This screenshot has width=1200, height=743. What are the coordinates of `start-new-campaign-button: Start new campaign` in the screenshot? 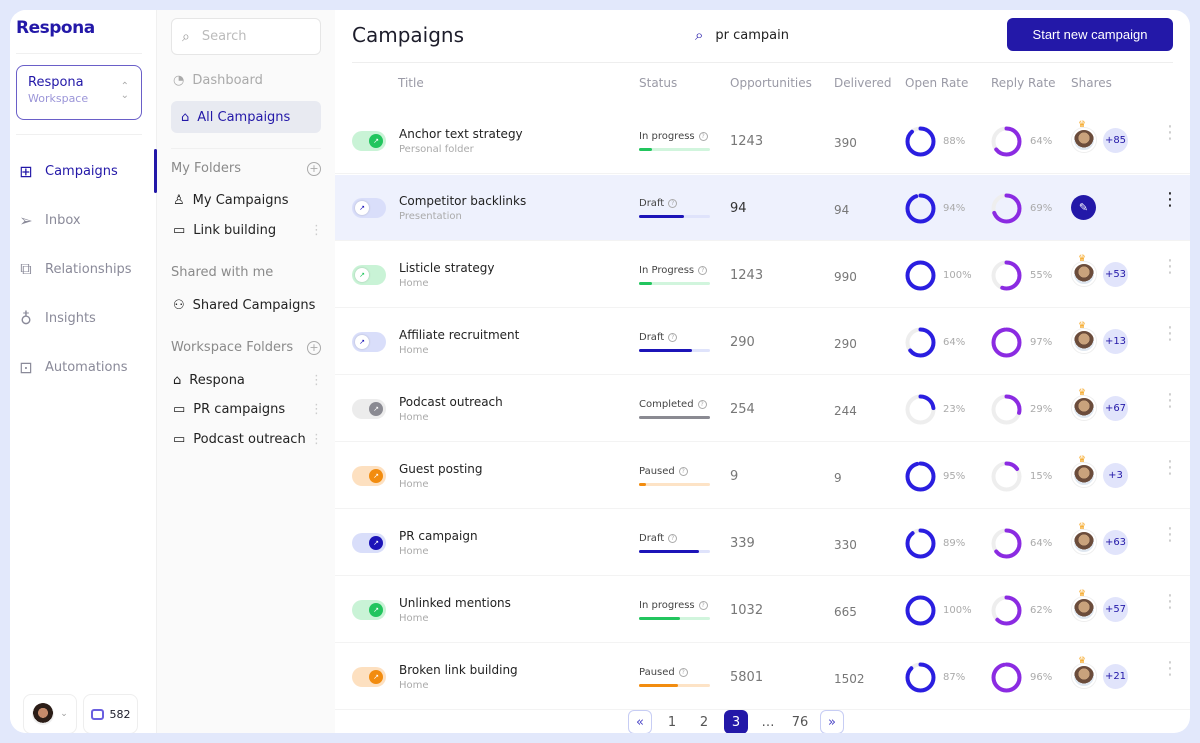 It's located at (1090, 34).